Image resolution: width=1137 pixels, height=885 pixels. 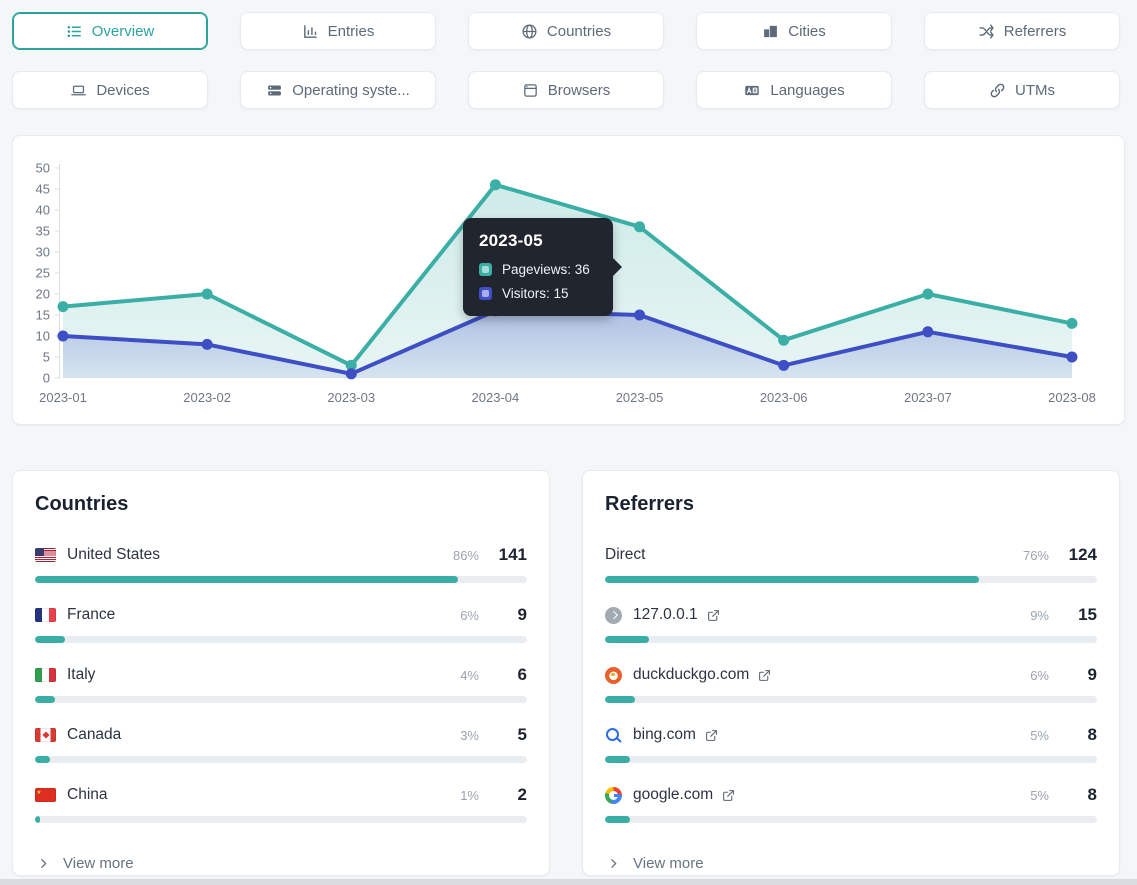 What do you see at coordinates (851, 859) in the screenshot?
I see `referrers-view-more-button: View more` at bounding box center [851, 859].